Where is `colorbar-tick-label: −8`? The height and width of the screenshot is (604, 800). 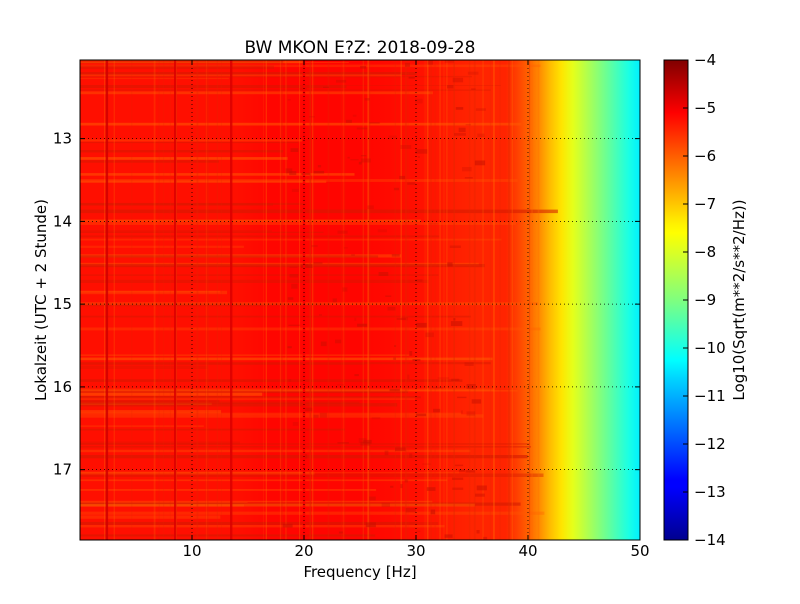
colorbar-tick-label: −8 is located at coordinates (705, 252).